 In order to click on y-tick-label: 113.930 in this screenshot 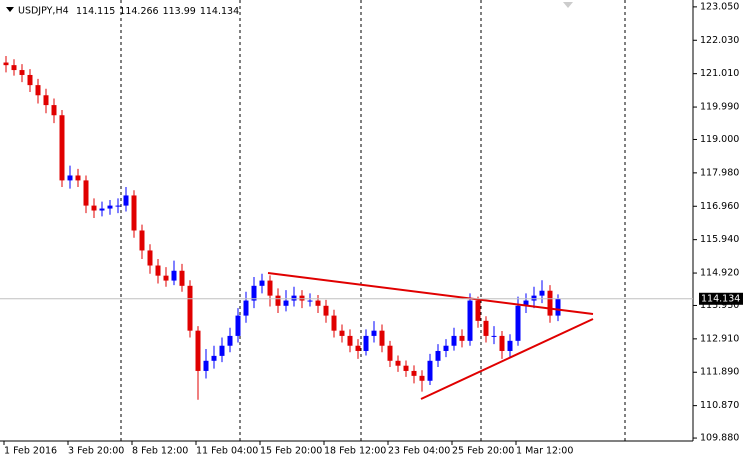, I will do `click(719, 305)`.